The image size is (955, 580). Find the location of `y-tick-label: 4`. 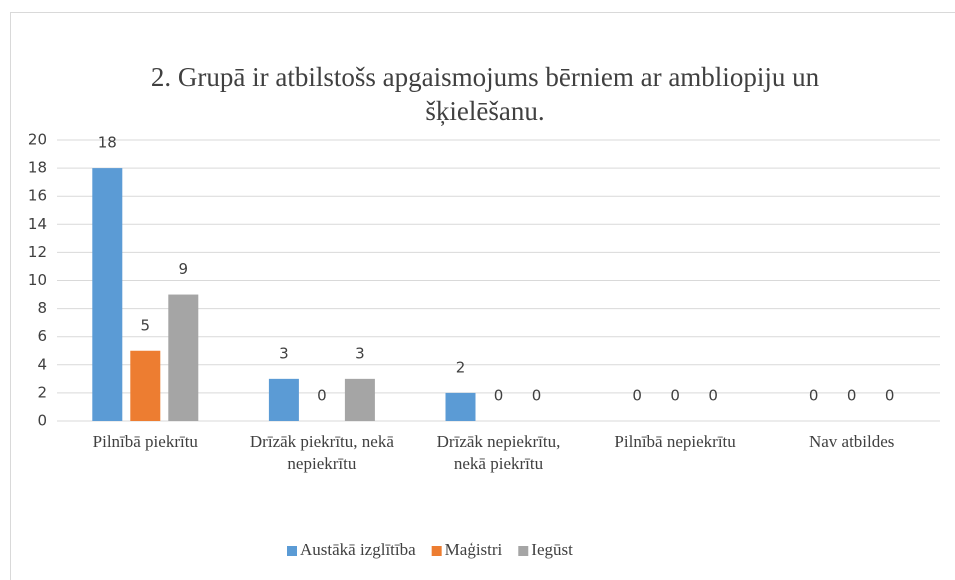

y-tick-label: 4 is located at coordinates (42, 364).